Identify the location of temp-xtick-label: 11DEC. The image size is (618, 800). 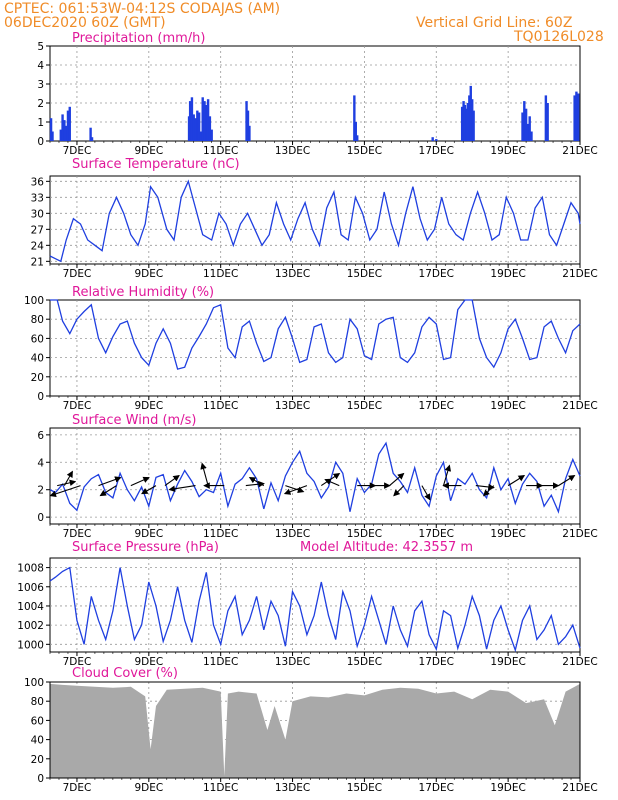
(220, 274).